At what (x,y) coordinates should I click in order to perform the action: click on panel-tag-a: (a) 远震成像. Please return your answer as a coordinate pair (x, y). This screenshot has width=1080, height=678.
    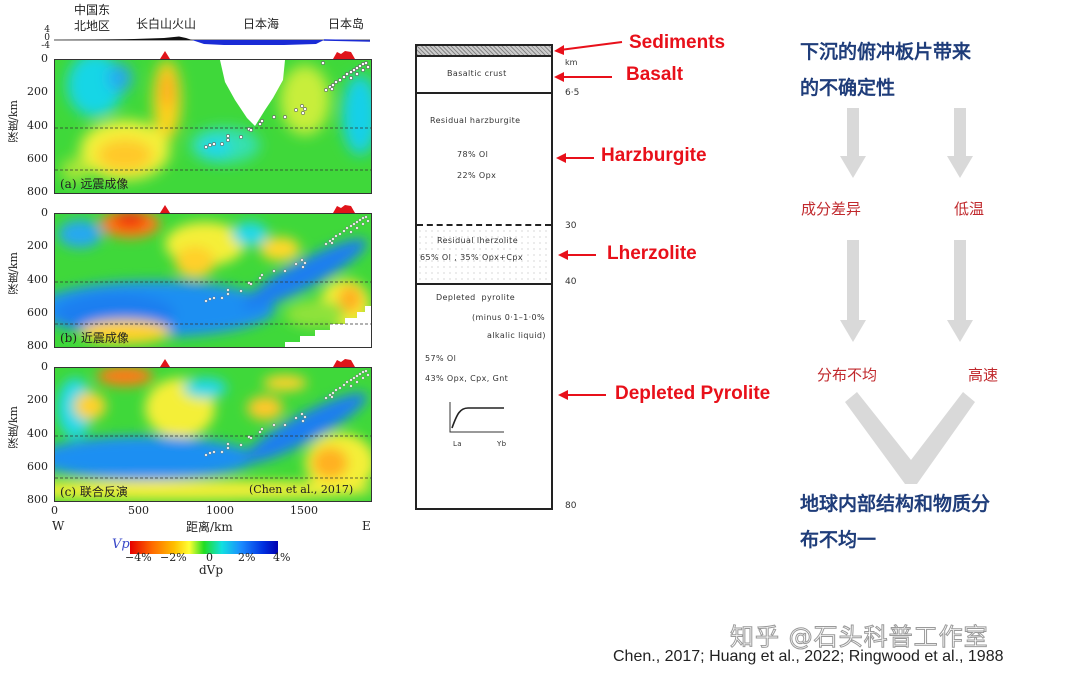
    Looking at the image, I should click on (94, 184).